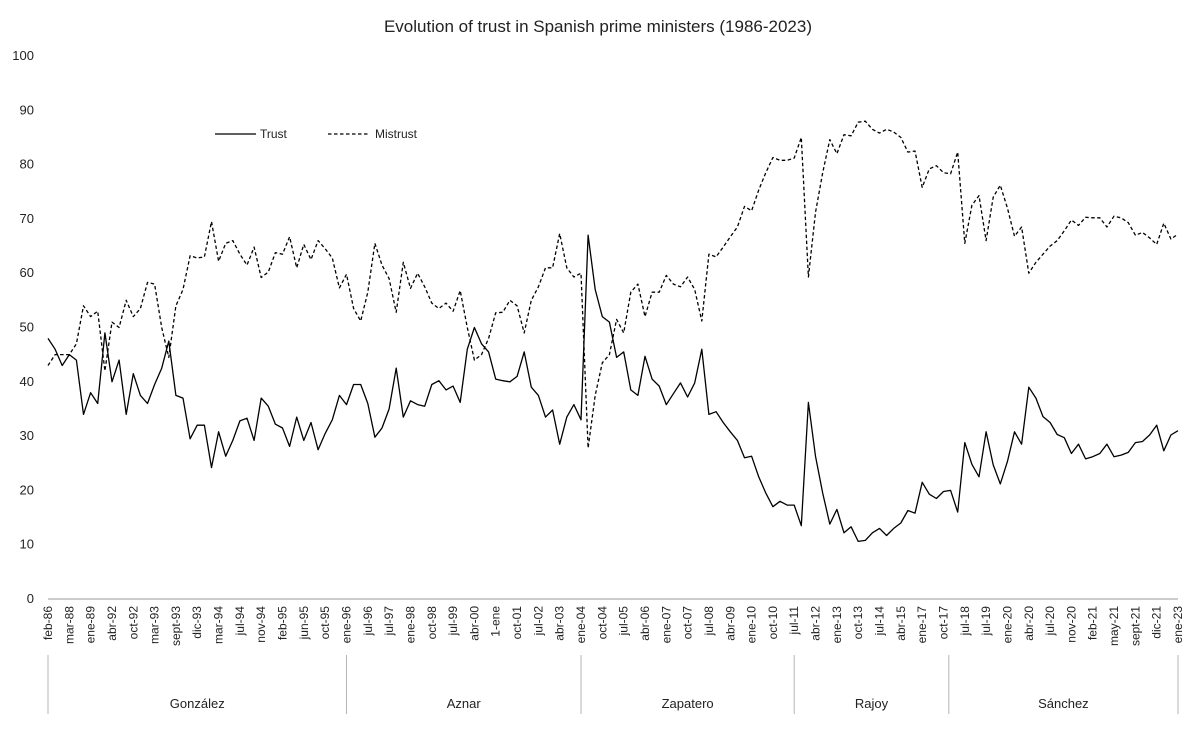 The height and width of the screenshot is (736, 1200). What do you see at coordinates (27, 272) in the screenshot?
I see `y-tick-label: 60` at bounding box center [27, 272].